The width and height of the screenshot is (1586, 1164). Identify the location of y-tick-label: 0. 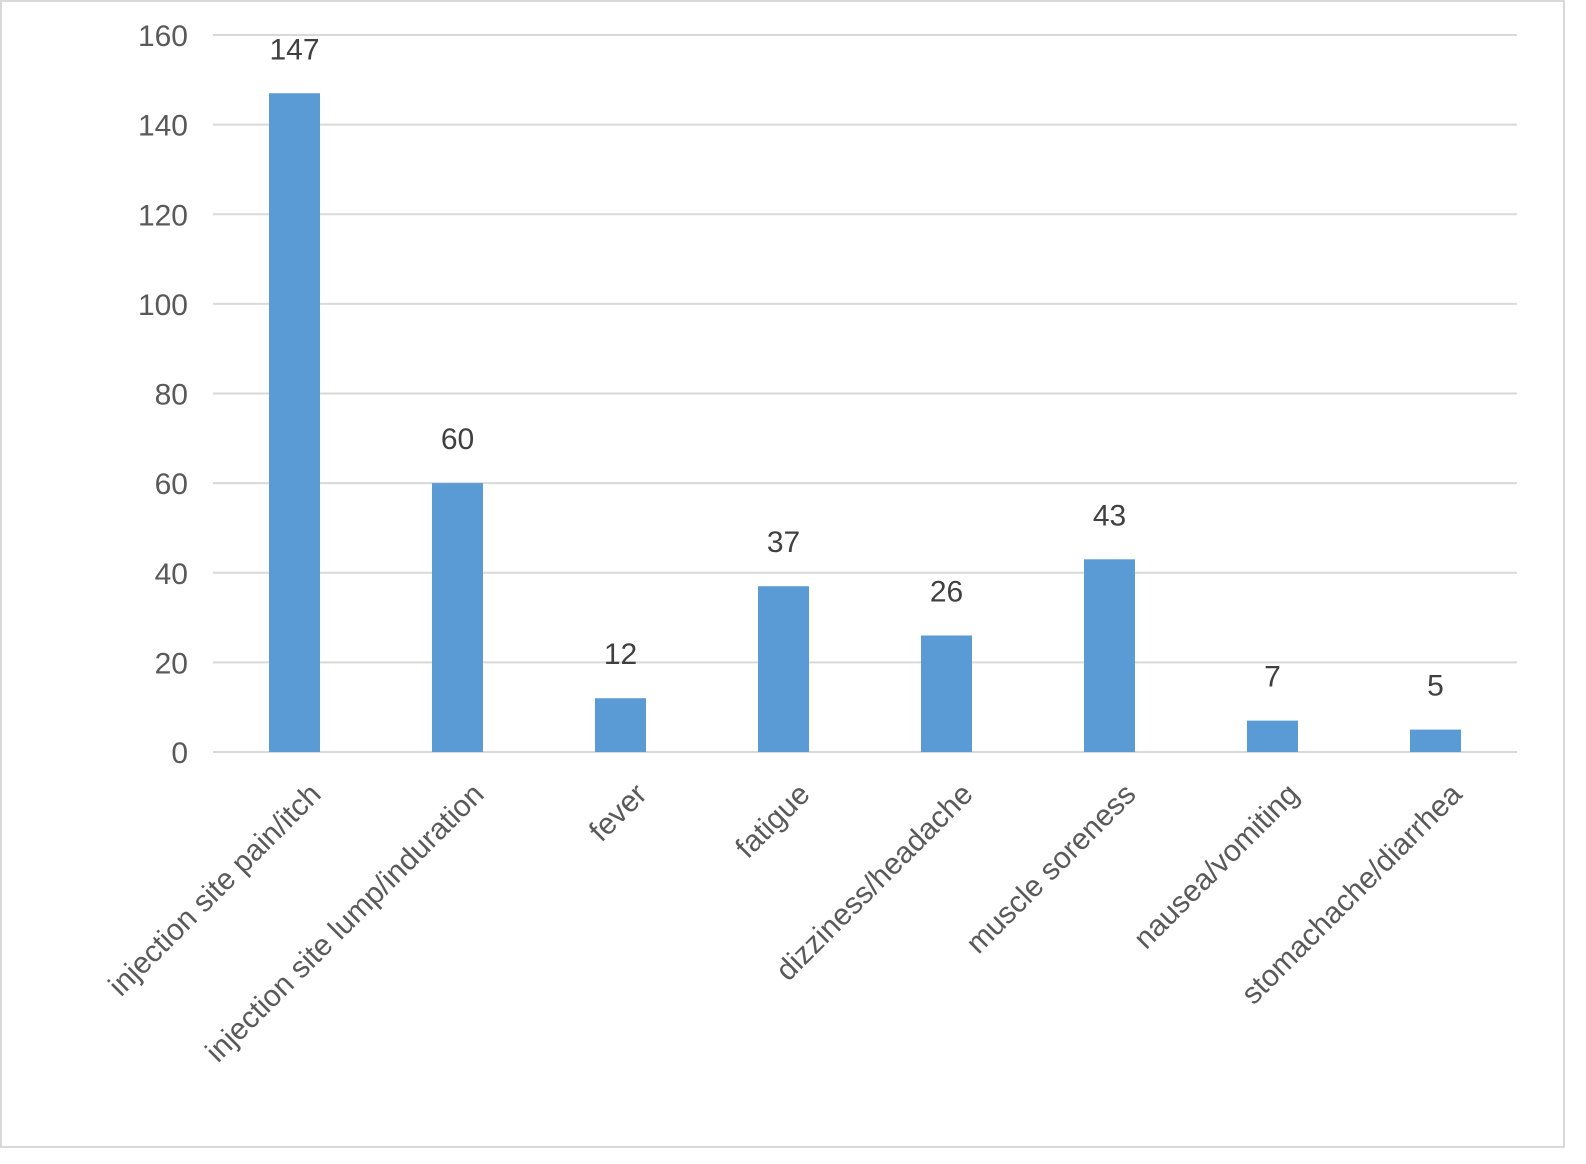
(179, 753).